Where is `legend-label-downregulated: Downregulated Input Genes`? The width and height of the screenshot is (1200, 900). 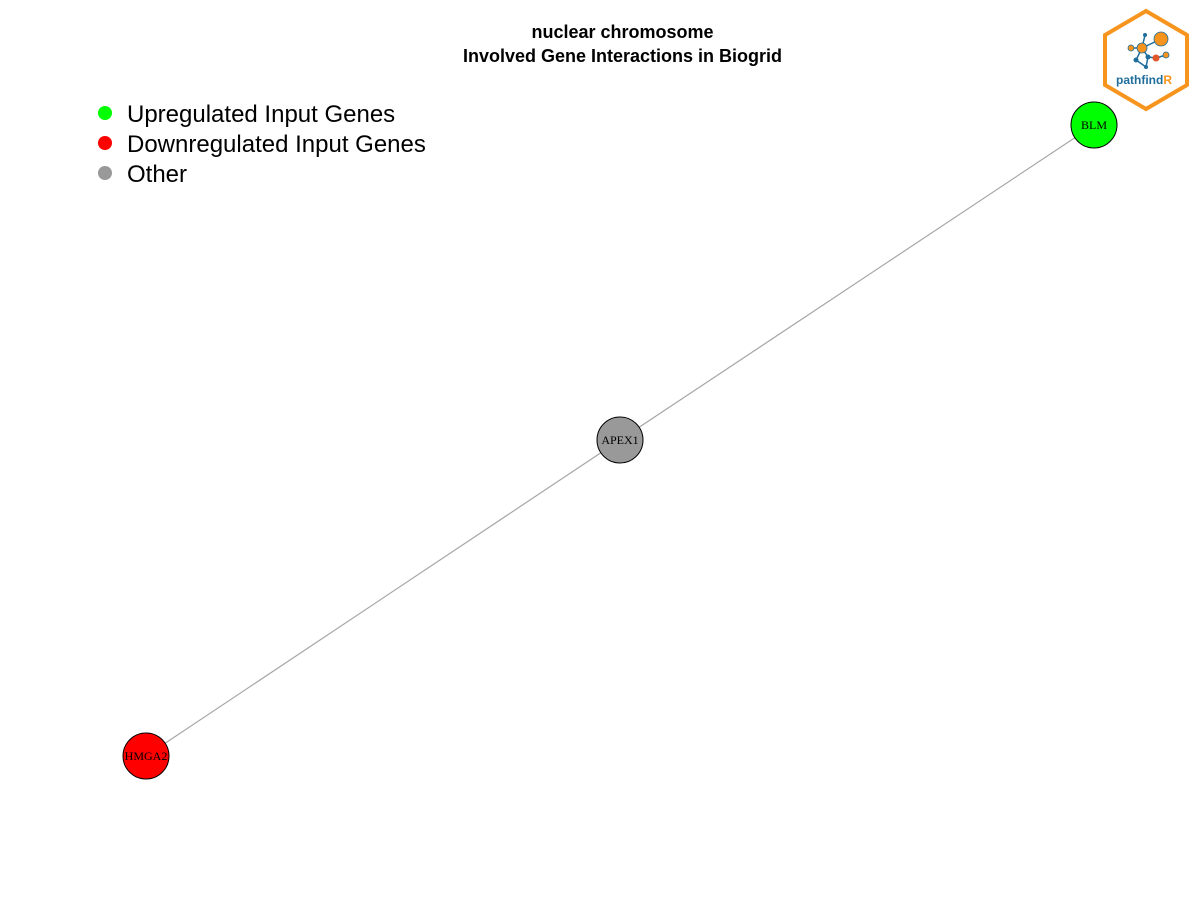
legend-label-downregulated: Downregulated Input Genes is located at coordinates (276, 144).